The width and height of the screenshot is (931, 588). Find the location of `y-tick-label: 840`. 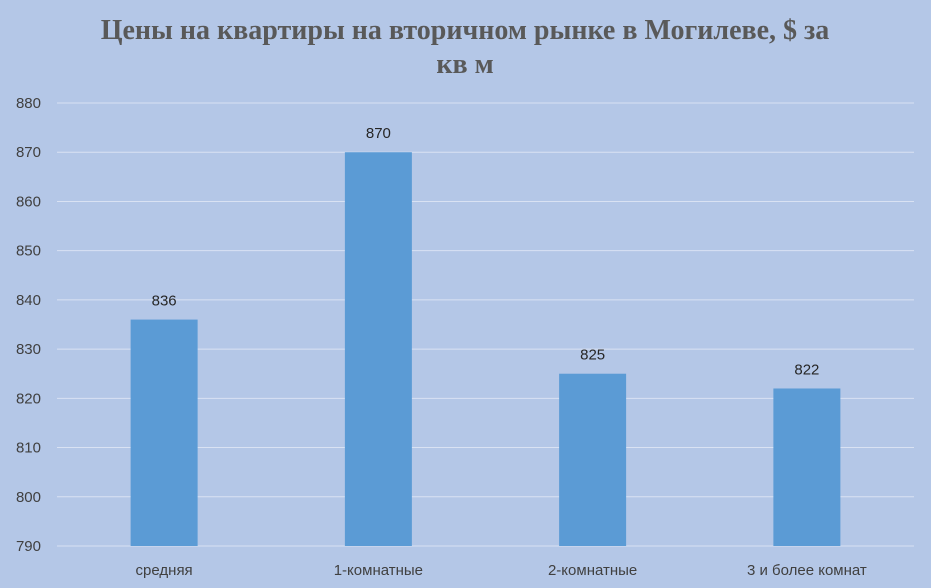

y-tick-label: 840 is located at coordinates (28, 300).